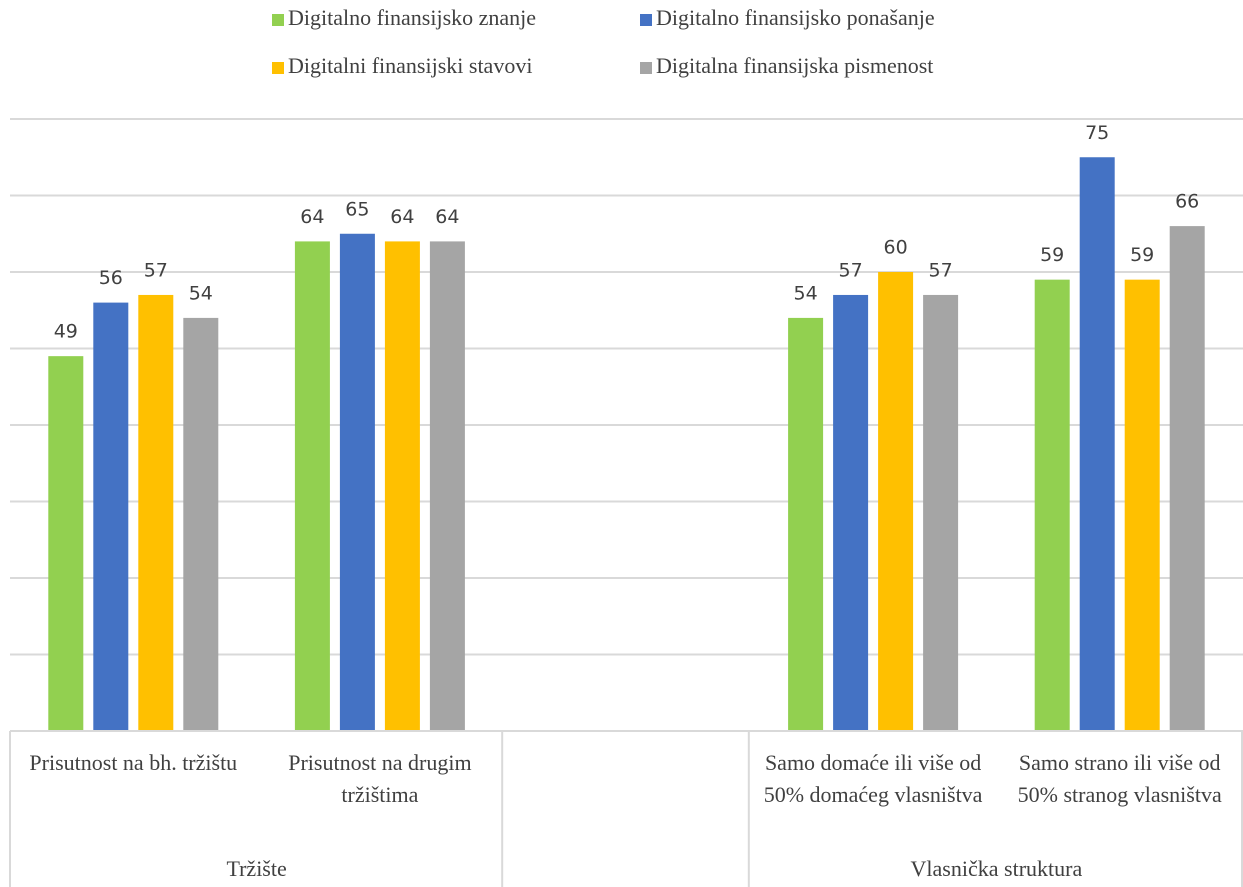 The height and width of the screenshot is (887, 1243). Describe the element at coordinates (410, 65) in the screenshot. I see `legend-label: Digitalni finansijski stavovi` at that location.